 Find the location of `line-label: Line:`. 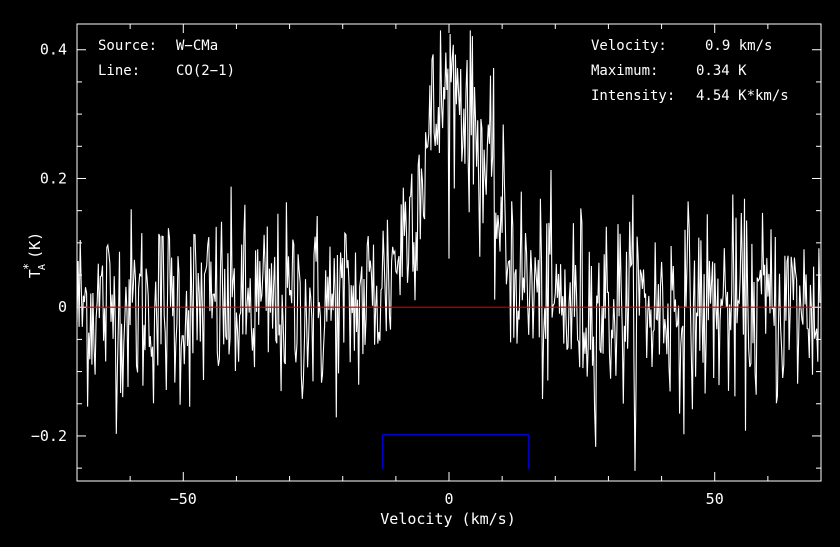

line-label: Line: is located at coordinates (119, 71).